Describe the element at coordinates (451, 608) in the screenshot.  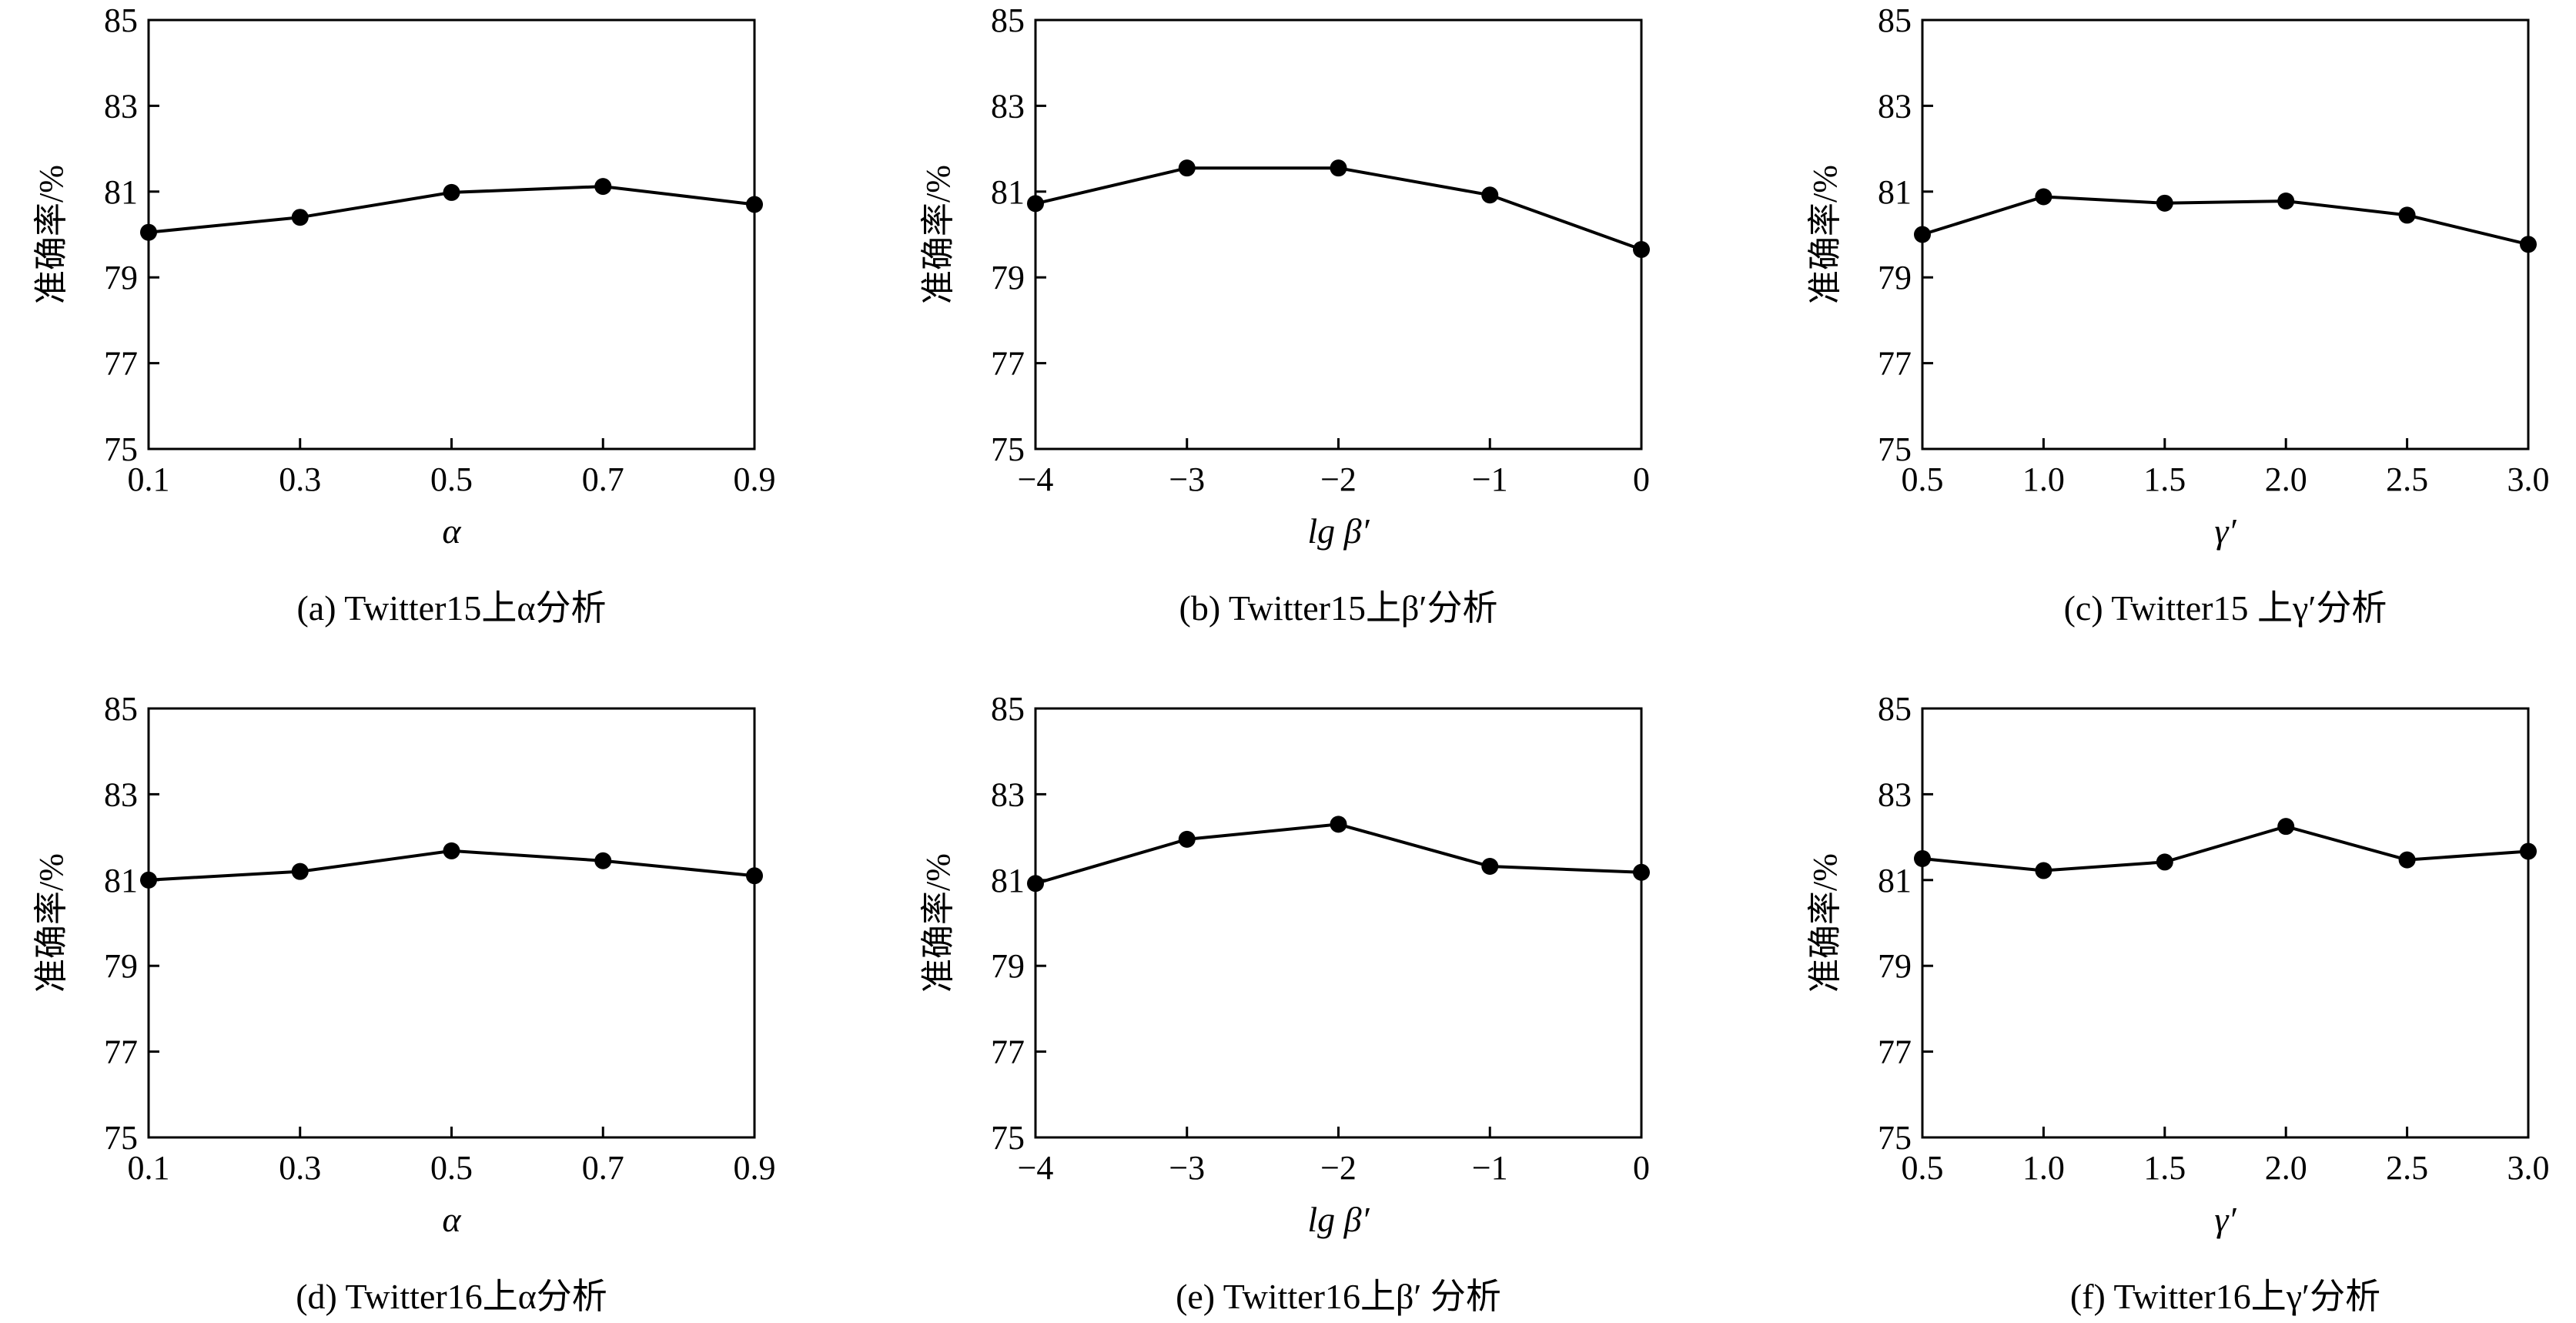
I see `chart-caption: (a) Twitter15上α分析` at that location.